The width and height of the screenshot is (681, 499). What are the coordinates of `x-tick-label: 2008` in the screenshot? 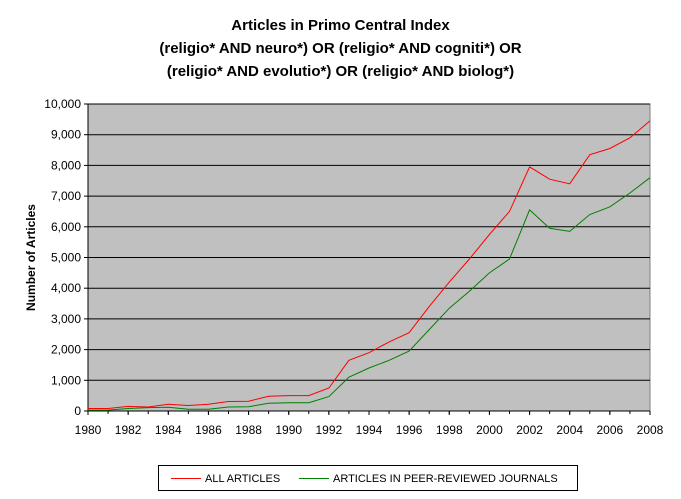 It's located at (650, 430).